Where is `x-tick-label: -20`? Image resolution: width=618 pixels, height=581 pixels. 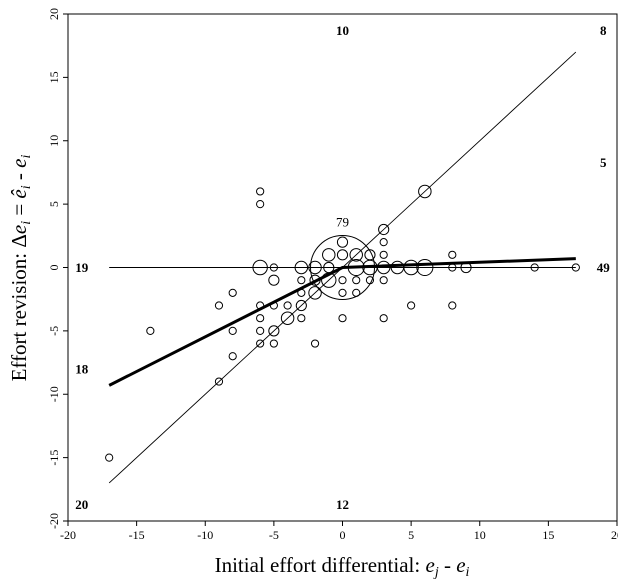 x-tick-label: -20 is located at coordinates (68, 535).